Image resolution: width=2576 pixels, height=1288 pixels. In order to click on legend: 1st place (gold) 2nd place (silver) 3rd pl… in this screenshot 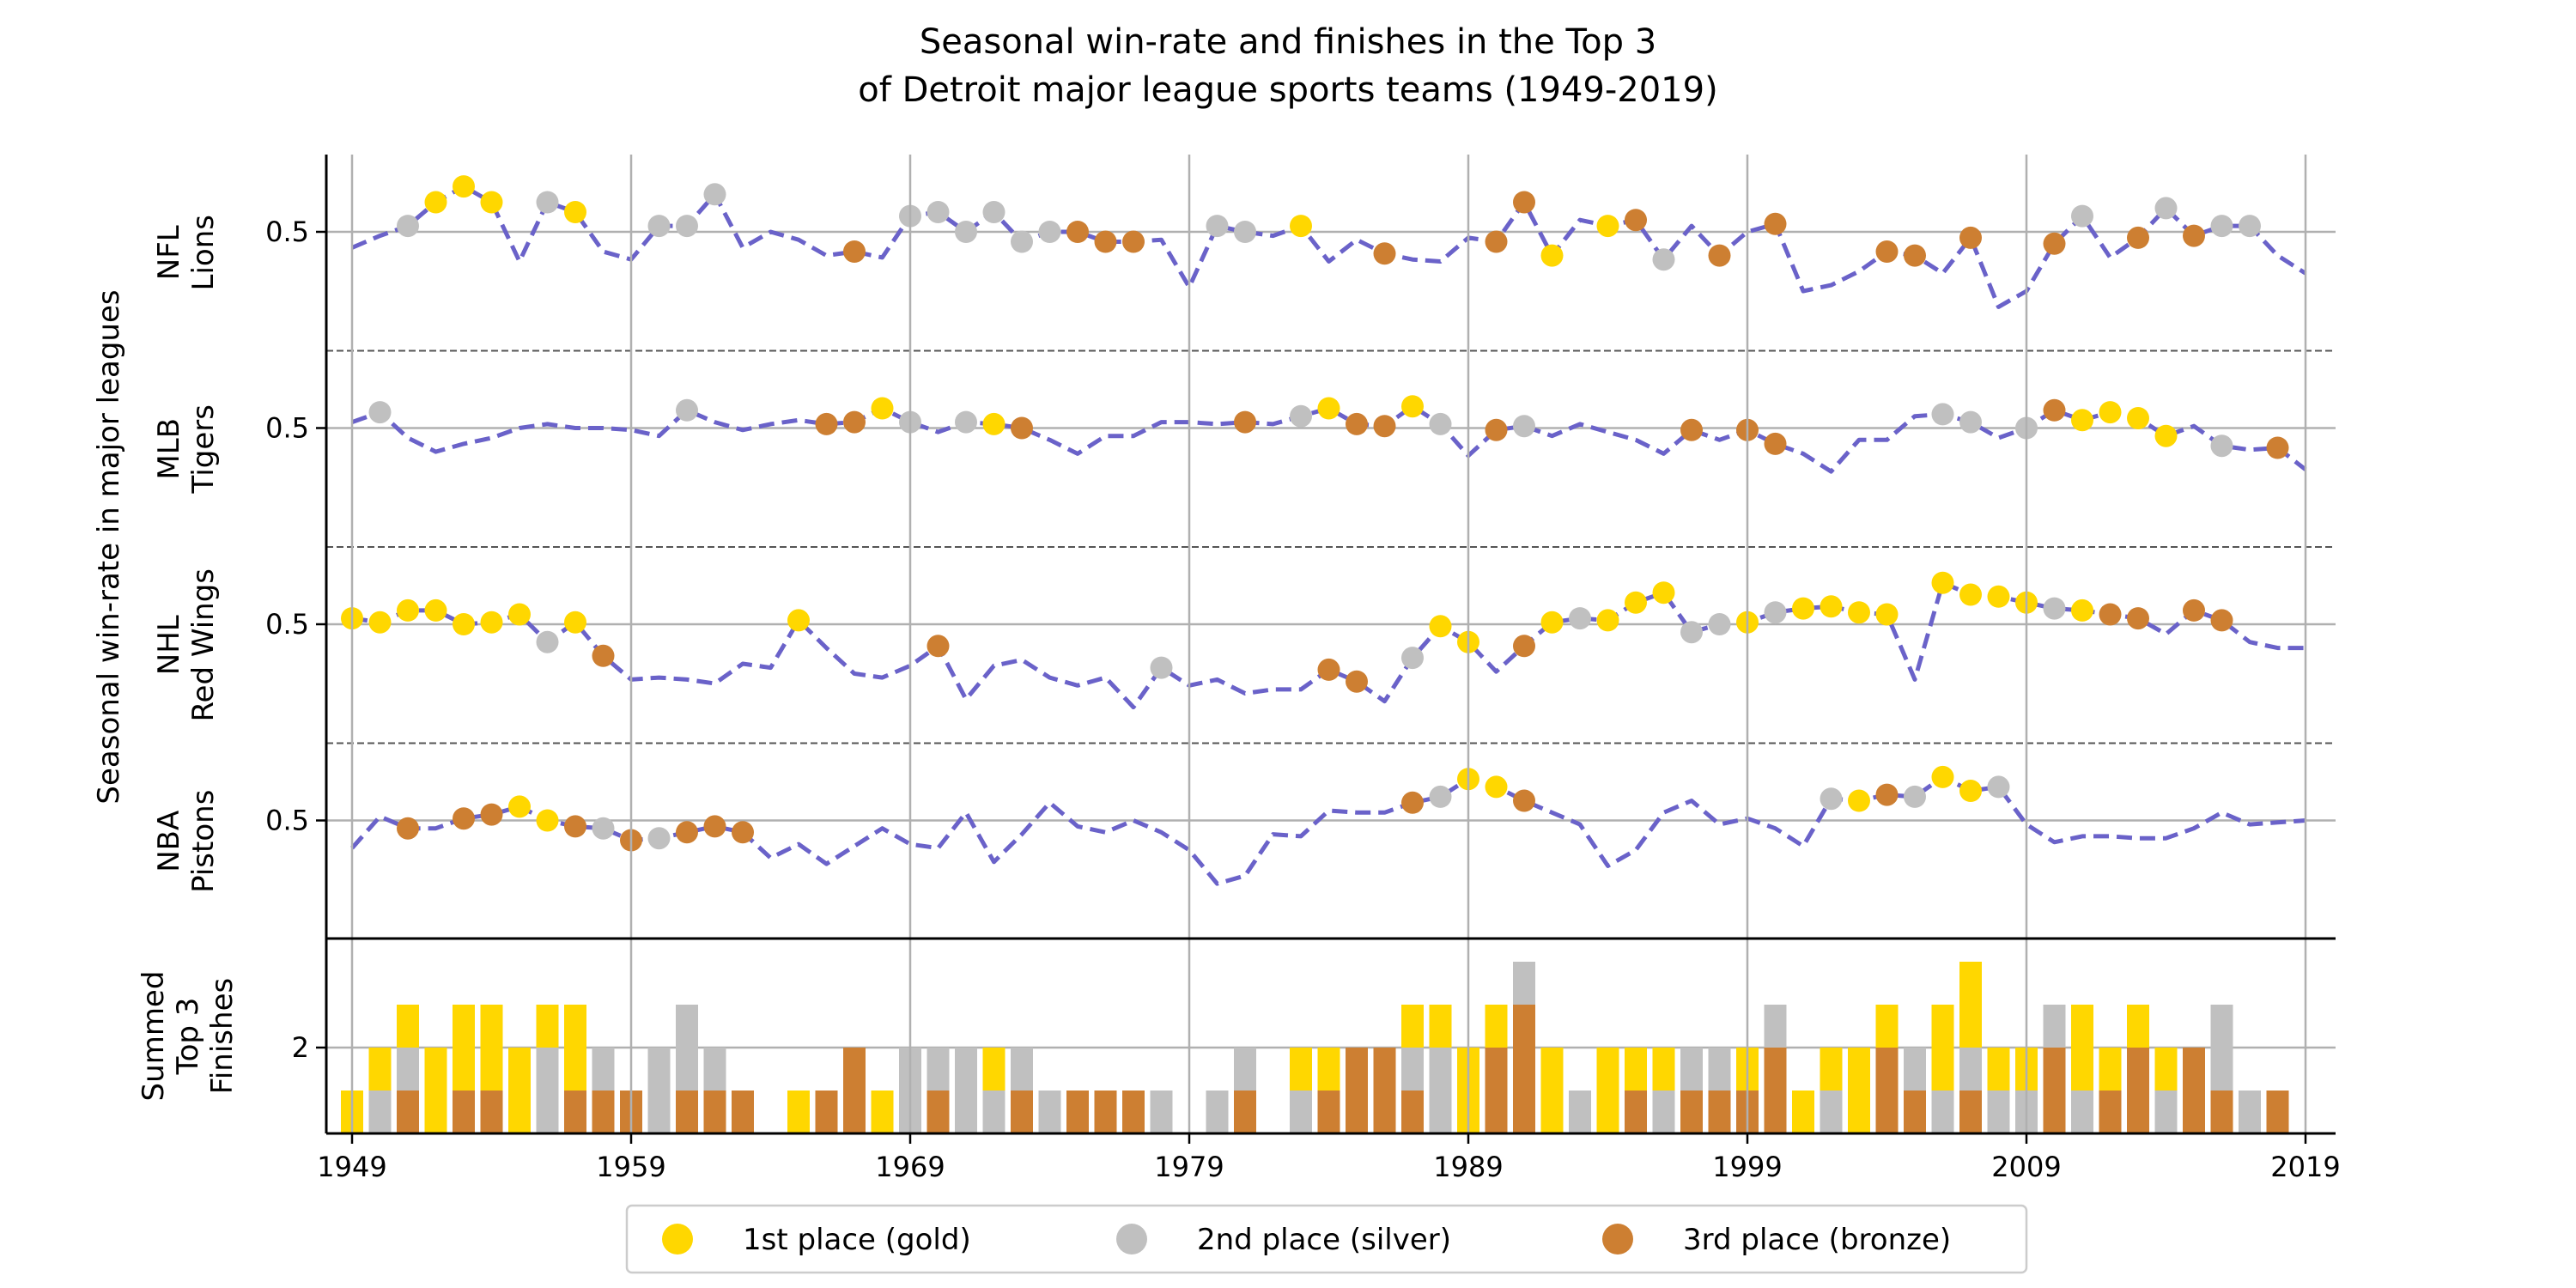, I will do `click(1327, 1239)`.